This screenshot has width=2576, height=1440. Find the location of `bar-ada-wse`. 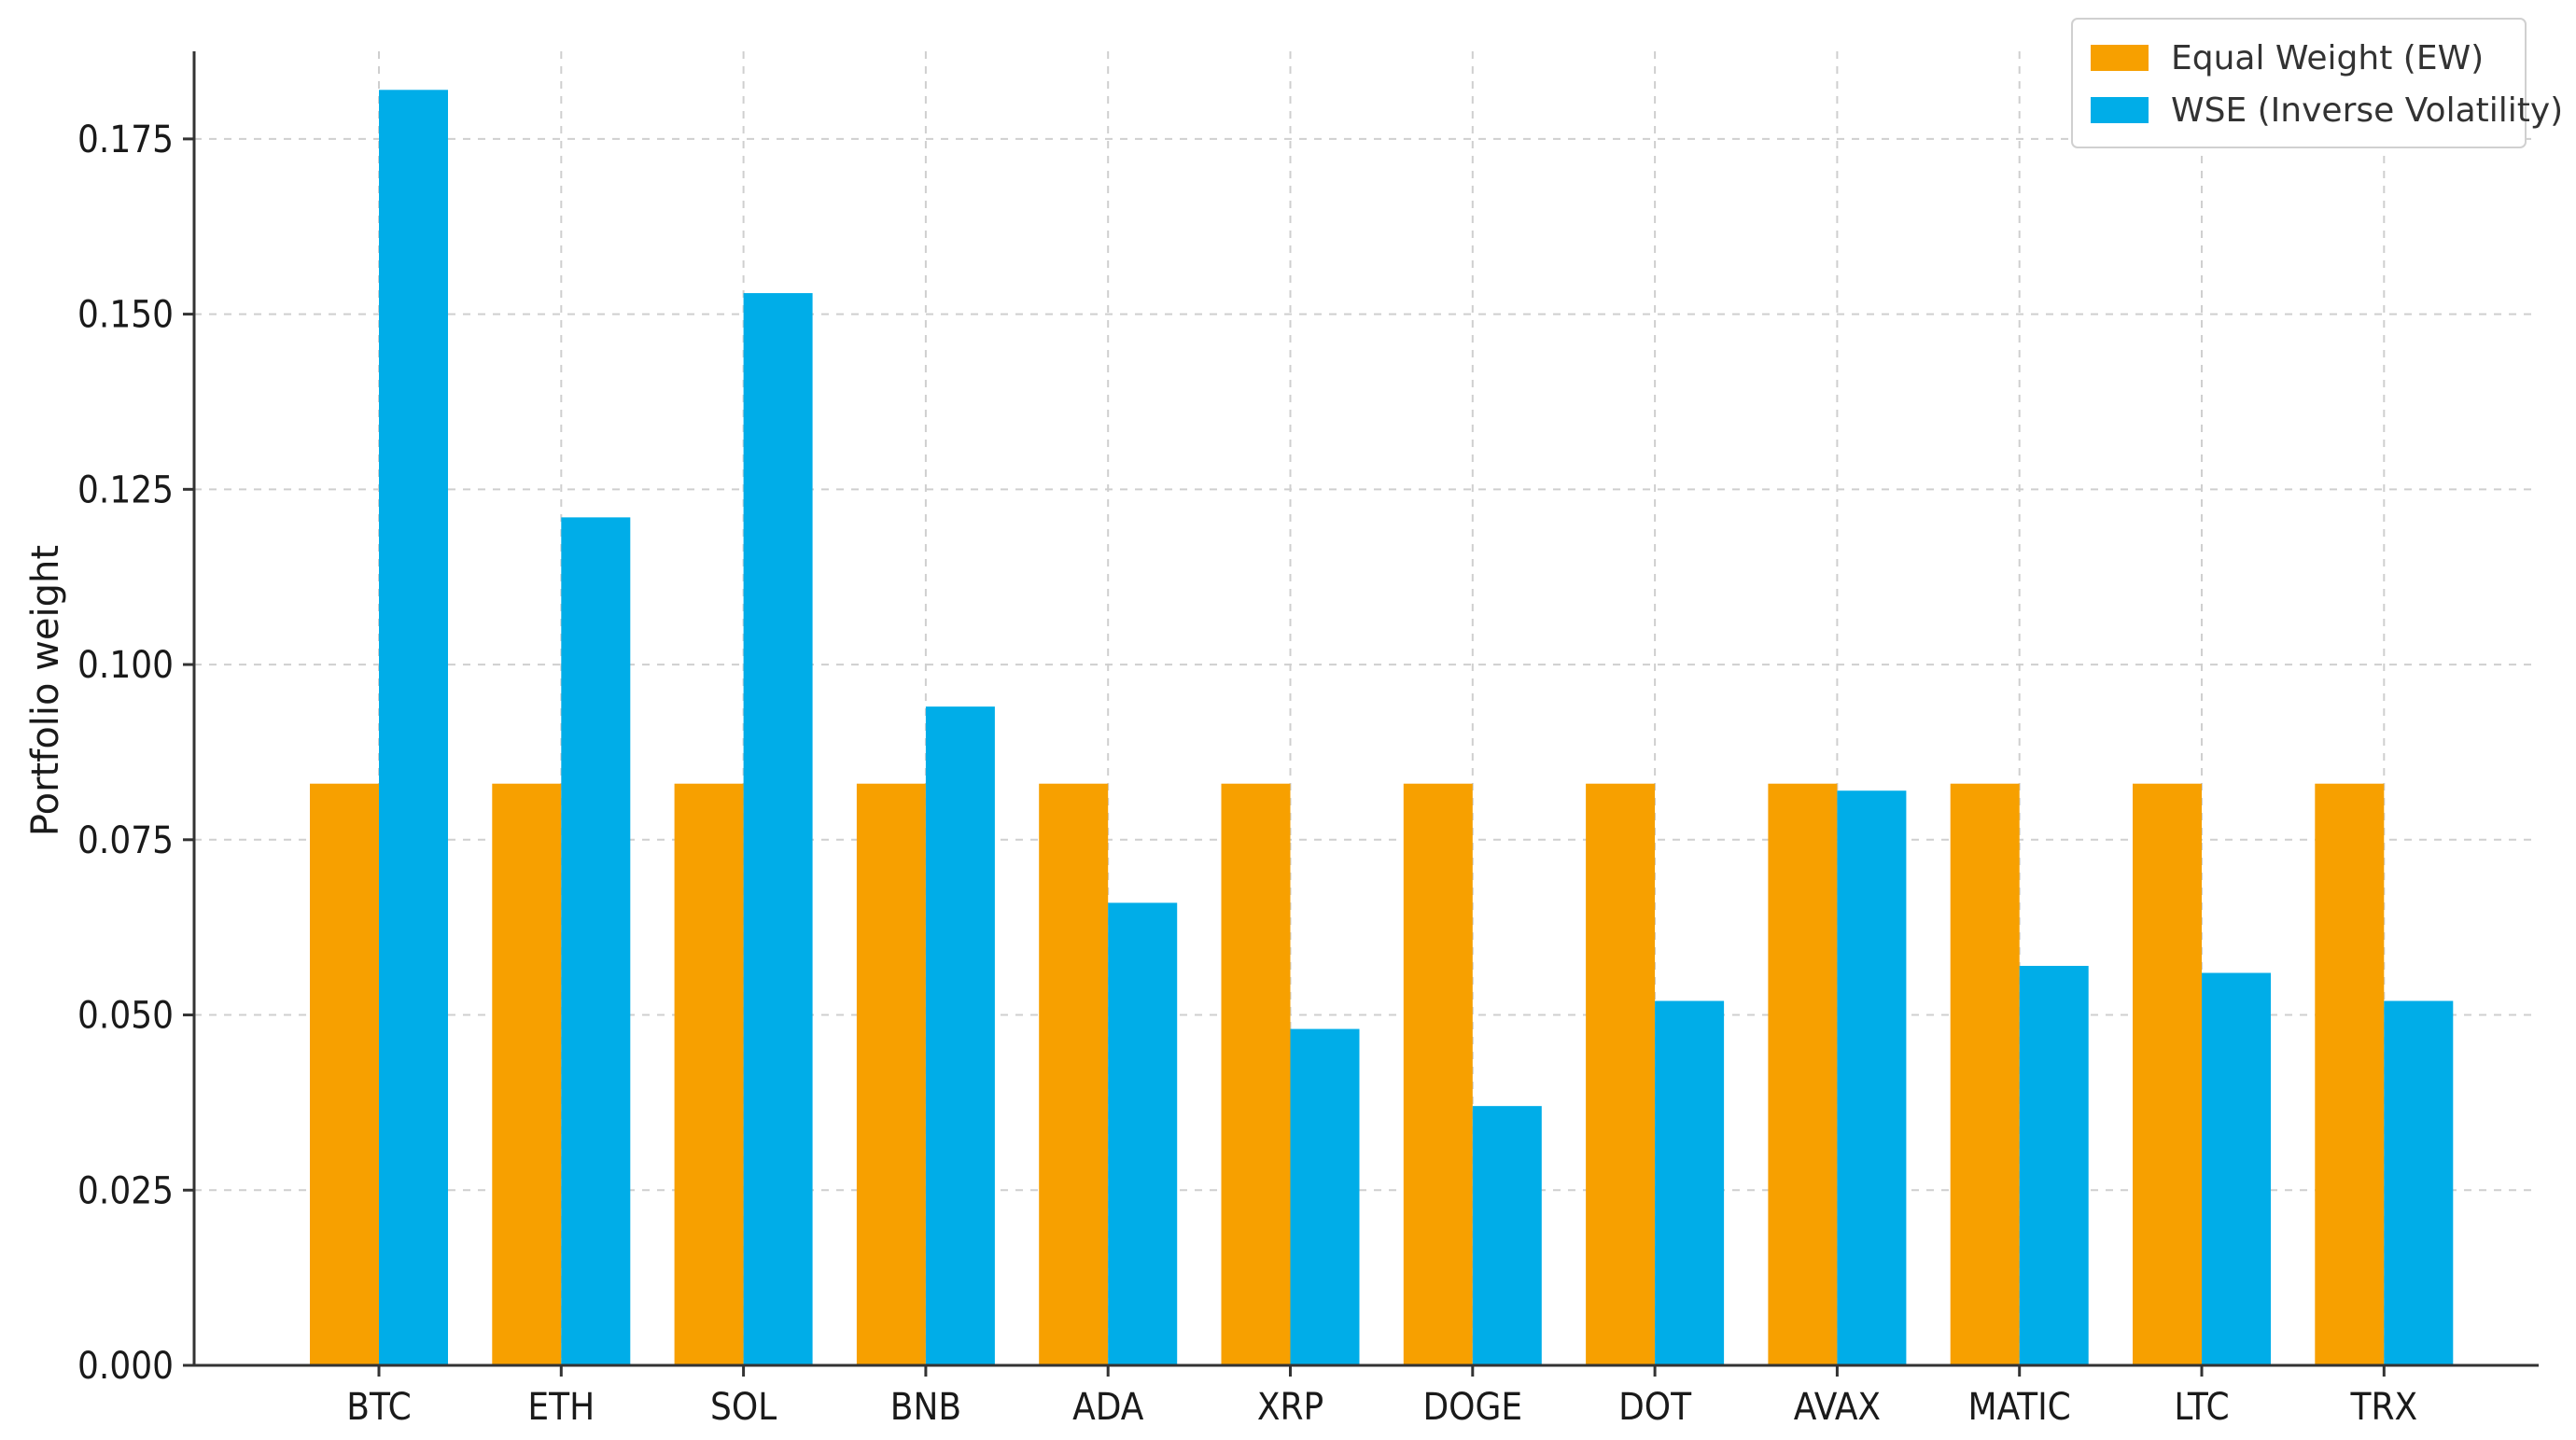

bar-ada-wse is located at coordinates (1143, 1133).